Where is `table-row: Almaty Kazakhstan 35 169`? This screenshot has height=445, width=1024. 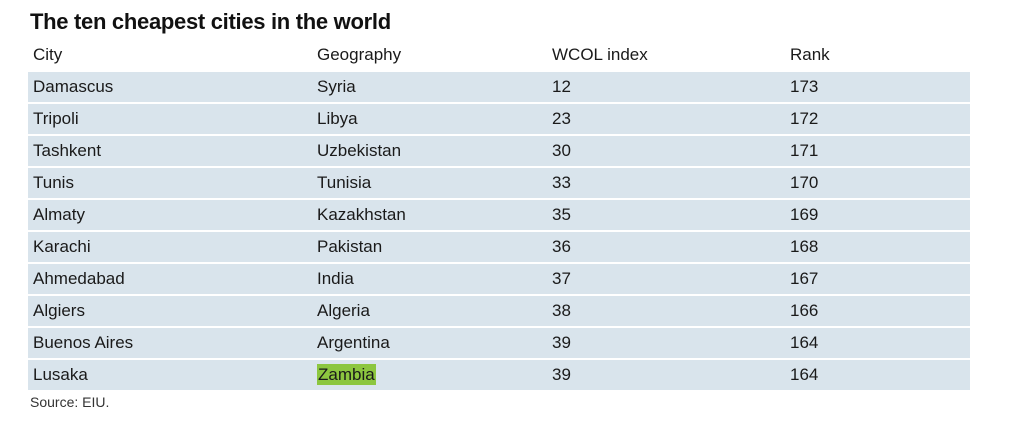
table-row: Almaty Kazakhstan 35 169 is located at coordinates (499, 215).